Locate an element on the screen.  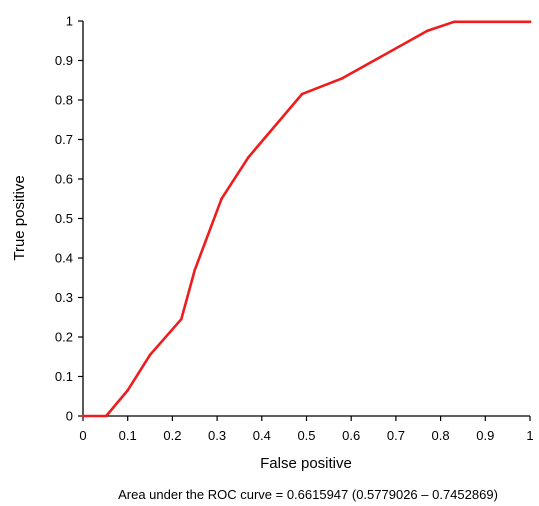
x-tick-label: 0.5 is located at coordinates (306, 435).